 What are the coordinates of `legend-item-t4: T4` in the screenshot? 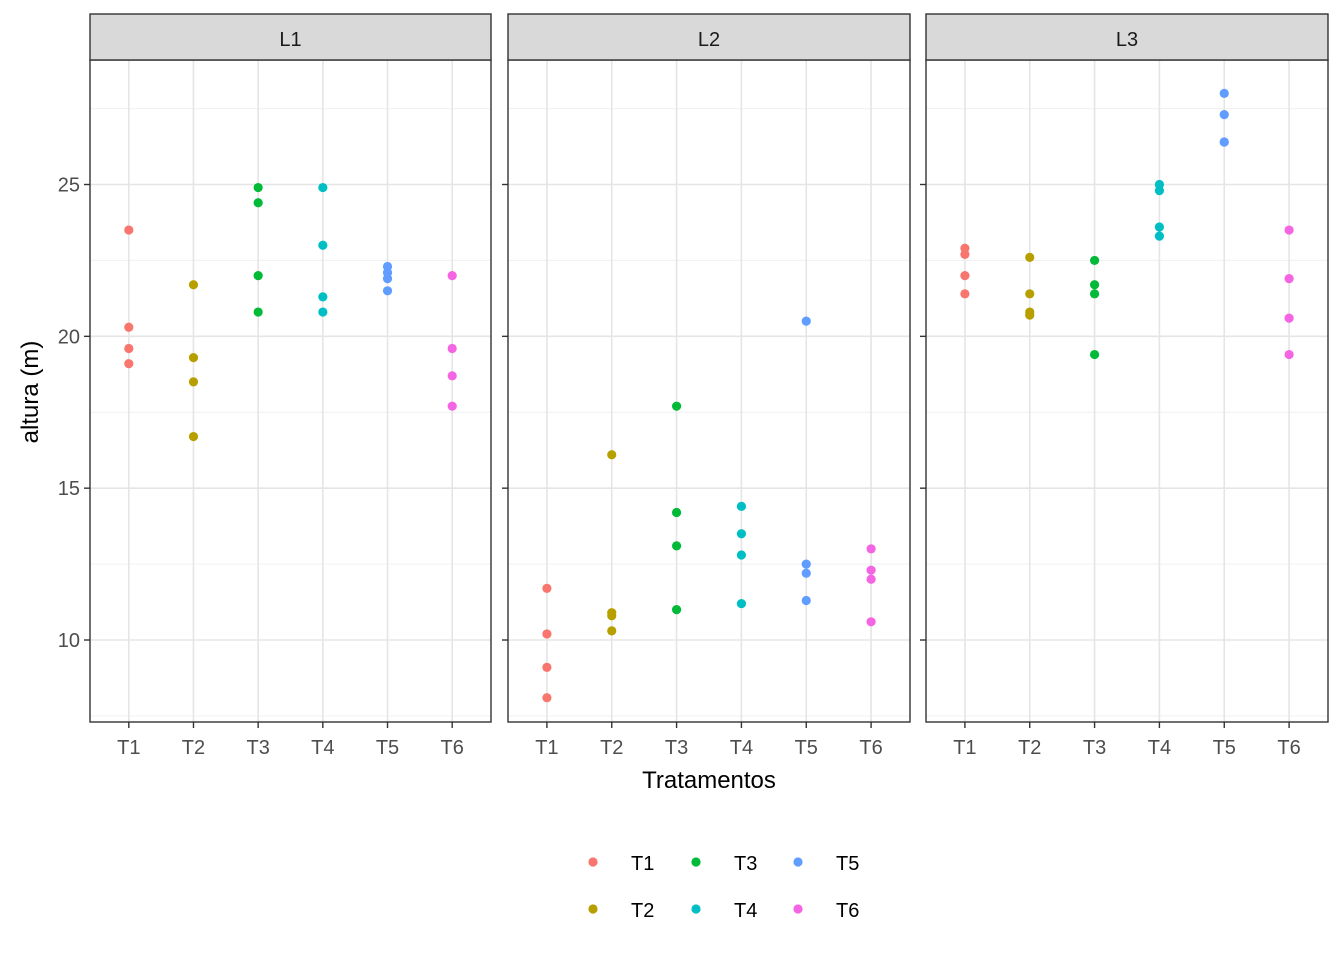 It's located at (724, 911).